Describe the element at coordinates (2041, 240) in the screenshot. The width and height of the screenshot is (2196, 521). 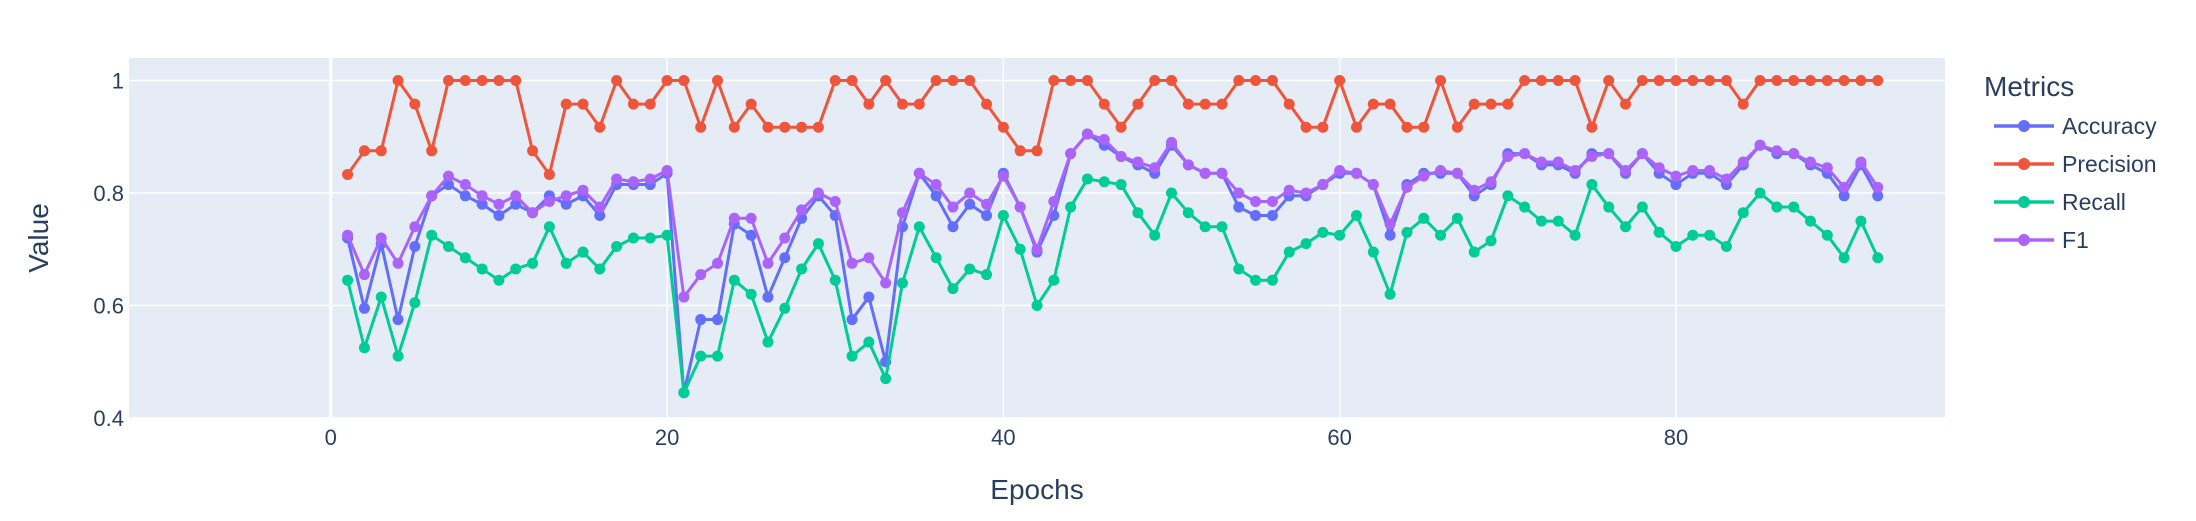
I see `legend-item-f1: F1` at that location.